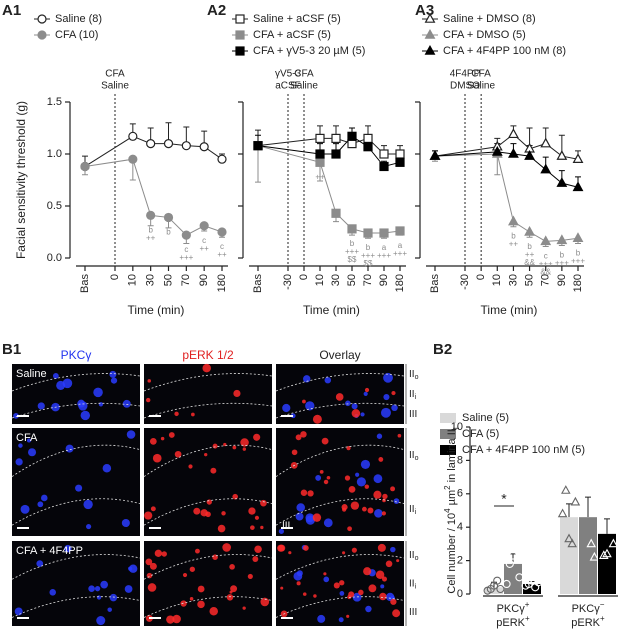 This screenshot has width=623, height=639. What do you see at coordinates (297, 19) in the screenshot?
I see `legend-label: Saline + aCSF (5)` at bounding box center [297, 19].